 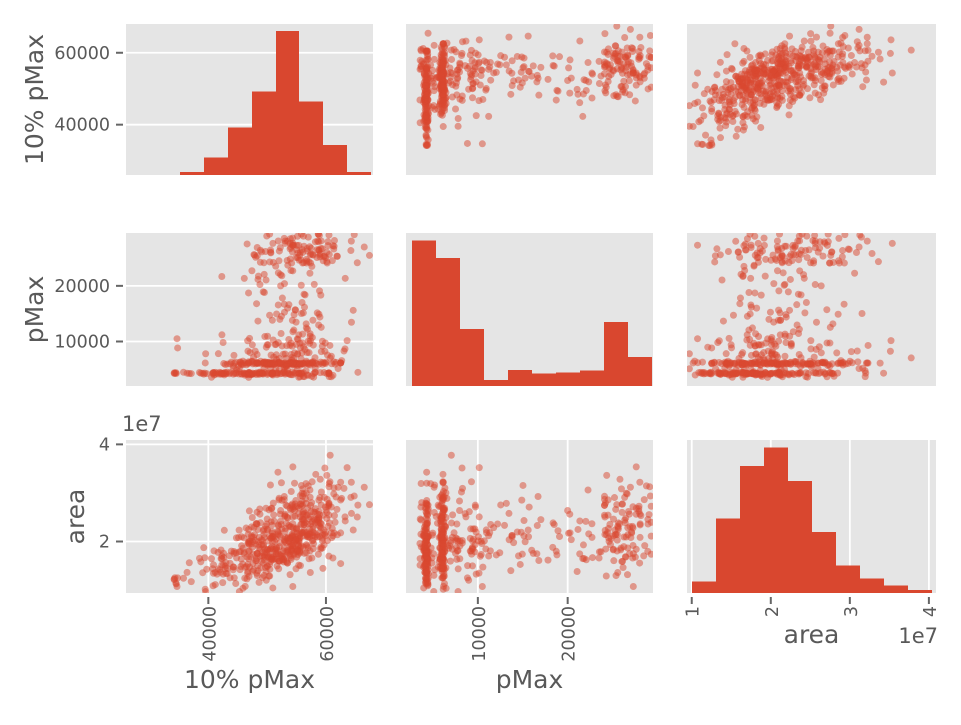 I want to click on y-tick-label: 60000, so click(x=82, y=54).